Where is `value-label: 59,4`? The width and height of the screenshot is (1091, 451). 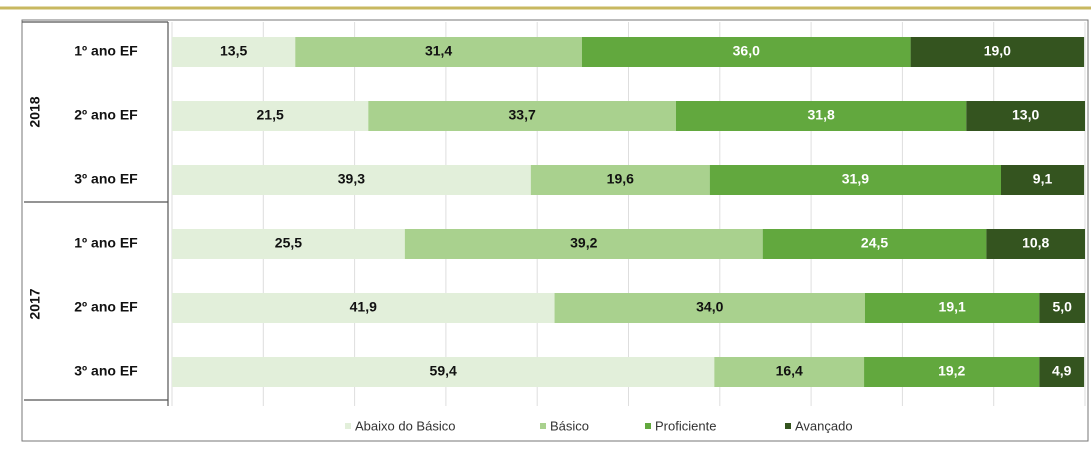 value-label: 59,4 is located at coordinates (443, 371).